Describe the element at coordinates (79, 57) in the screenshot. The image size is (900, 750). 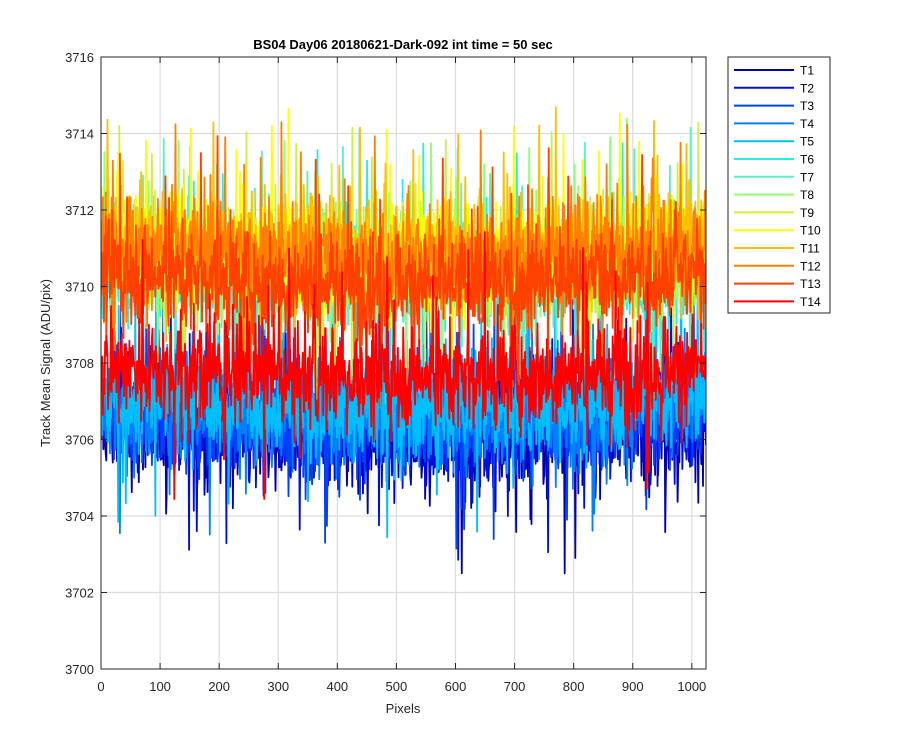
I see `y-tick-label: 3716` at that location.